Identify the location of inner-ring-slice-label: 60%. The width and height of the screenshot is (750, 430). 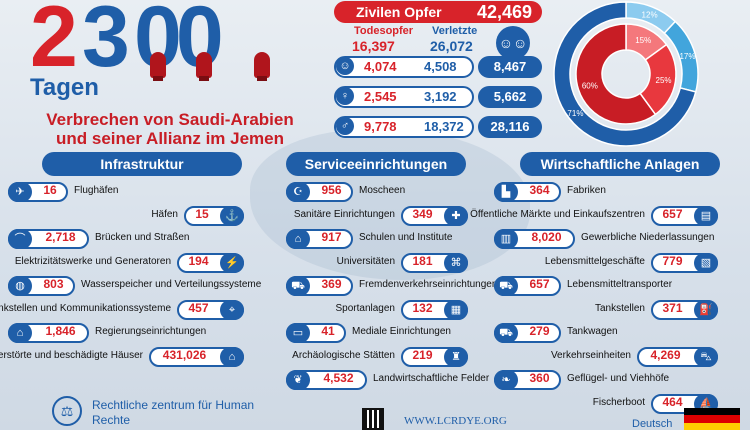
(590, 86).